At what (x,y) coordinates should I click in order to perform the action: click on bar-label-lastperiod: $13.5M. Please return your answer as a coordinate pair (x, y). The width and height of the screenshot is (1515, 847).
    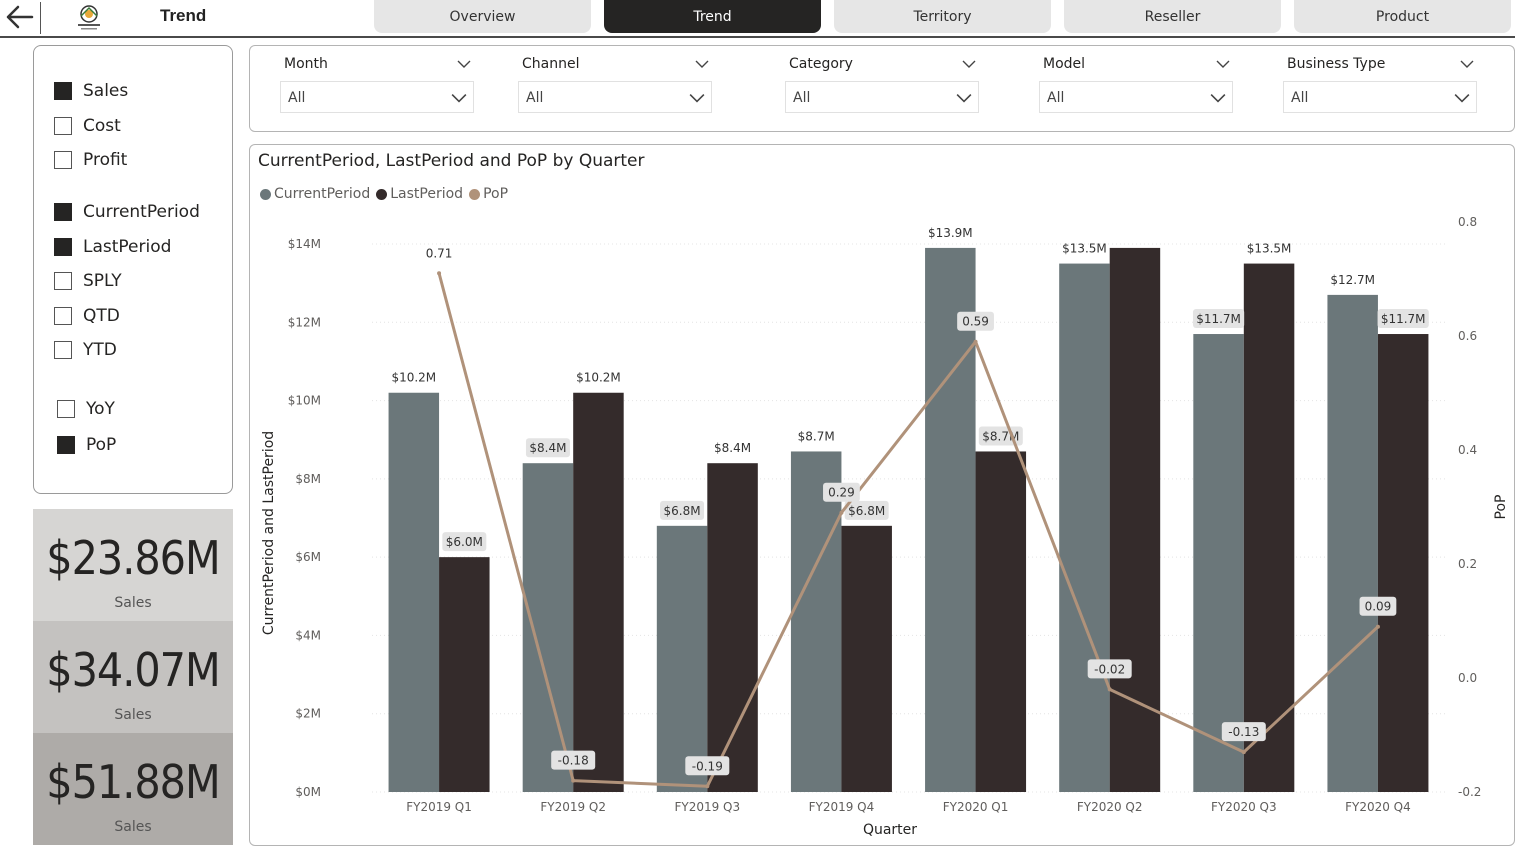
    Looking at the image, I should click on (1269, 249).